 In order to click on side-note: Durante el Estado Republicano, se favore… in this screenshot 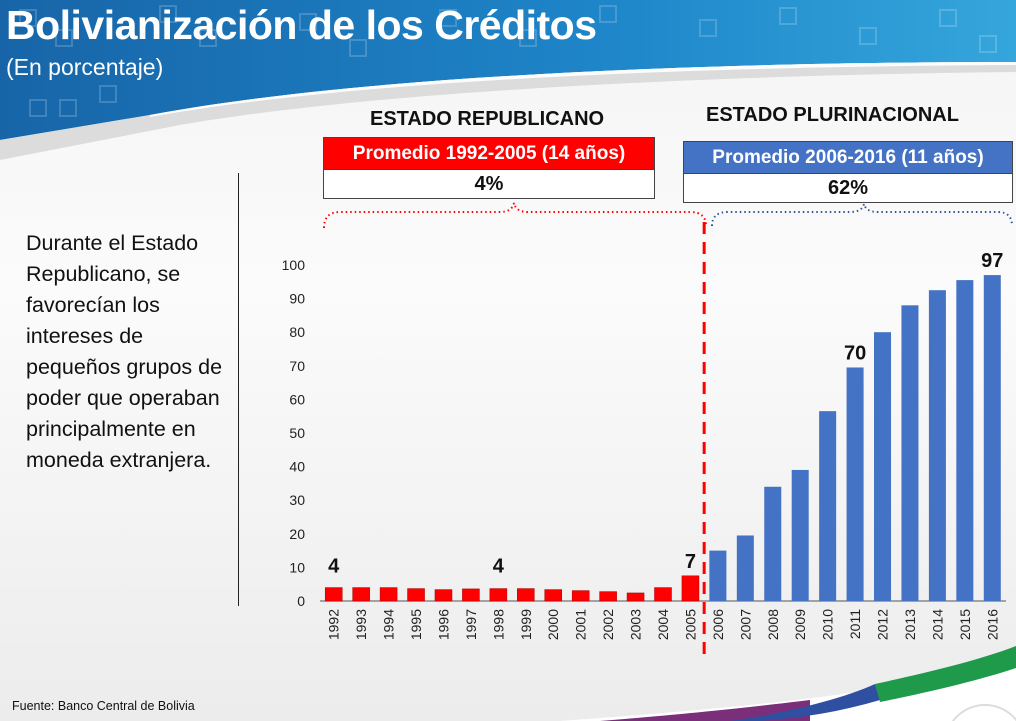, I will do `click(124, 351)`.